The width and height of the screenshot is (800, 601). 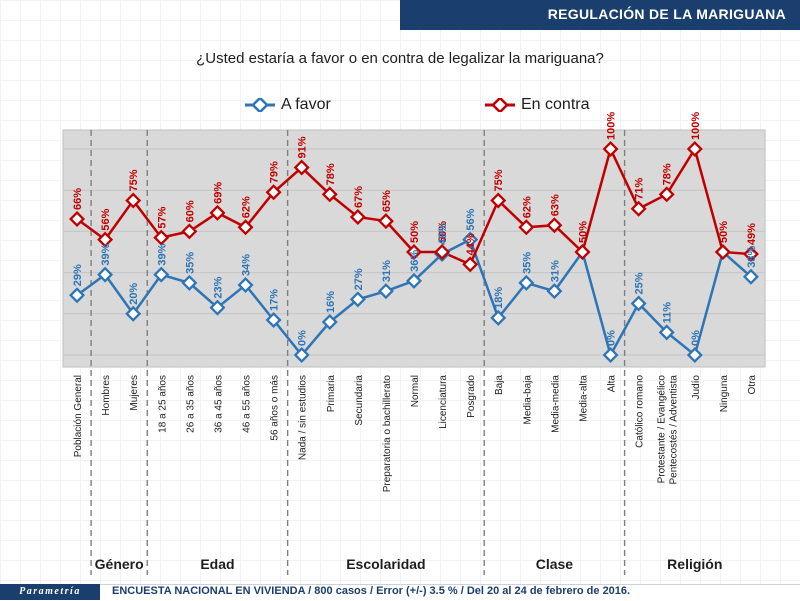 What do you see at coordinates (306, 104) in the screenshot?
I see `legend-label-favor: A favor` at bounding box center [306, 104].